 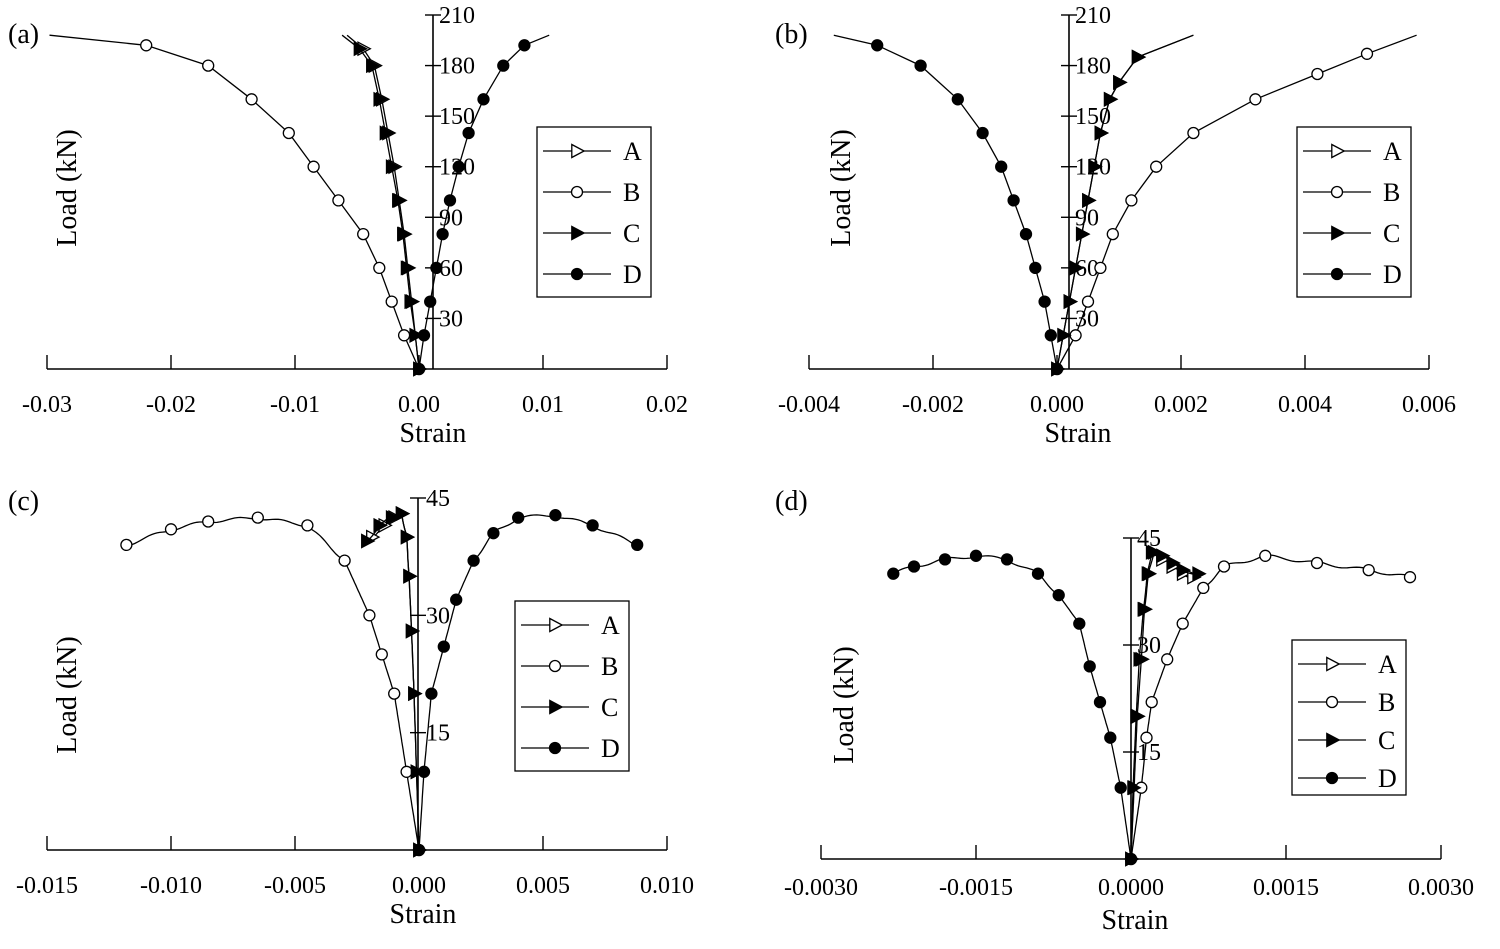 I want to click on x-tick-label: 0.0000, so click(x=1131, y=888).